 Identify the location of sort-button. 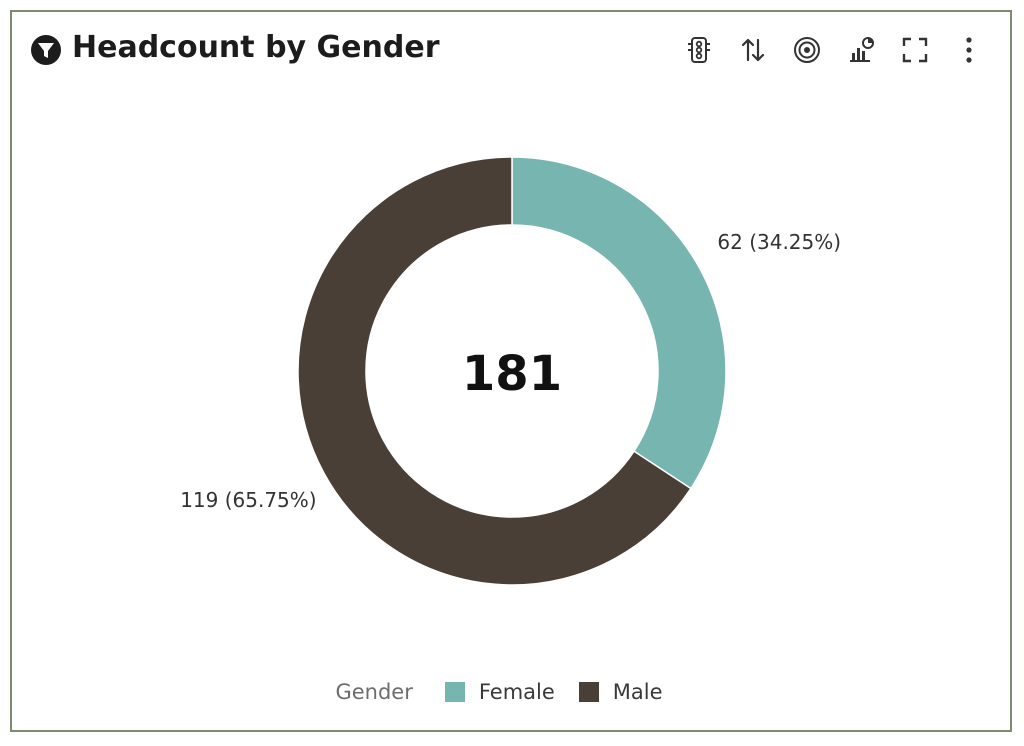
(753, 50).